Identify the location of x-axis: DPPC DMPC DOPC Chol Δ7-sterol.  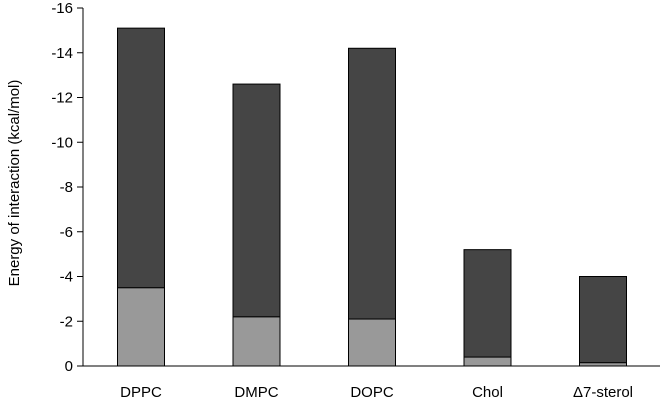
(371, 383).